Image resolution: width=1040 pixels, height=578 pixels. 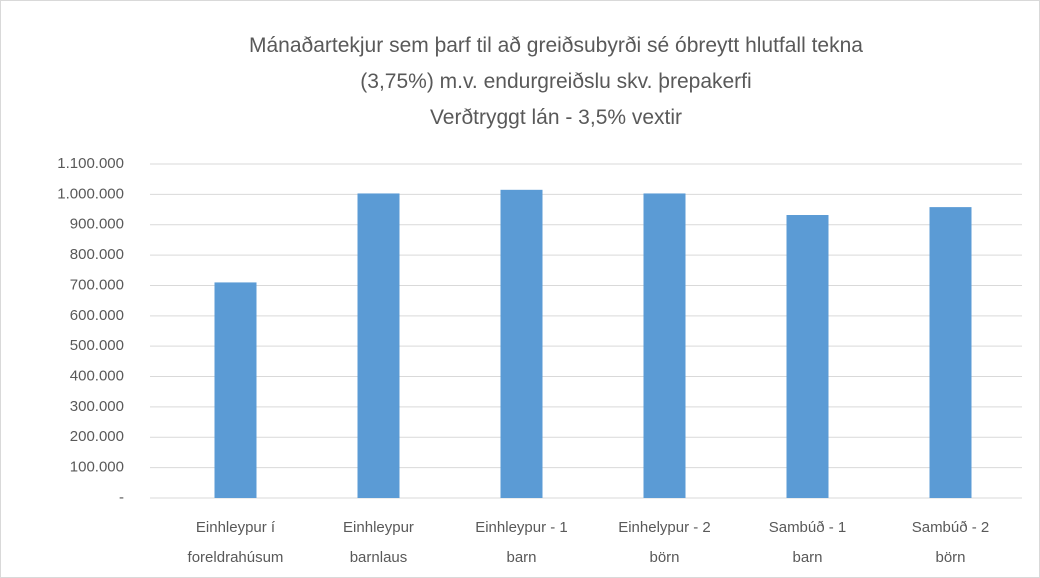 What do you see at coordinates (664, 527) in the screenshot?
I see `x-tick-label: Einhelypur - 2` at bounding box center [664, 527].